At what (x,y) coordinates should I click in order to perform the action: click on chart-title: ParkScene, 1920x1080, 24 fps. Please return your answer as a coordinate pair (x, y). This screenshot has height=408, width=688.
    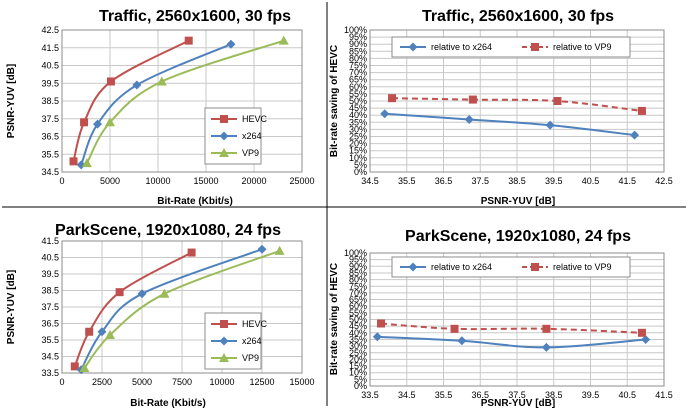
    Looking at the image, I should click on (518, 236).